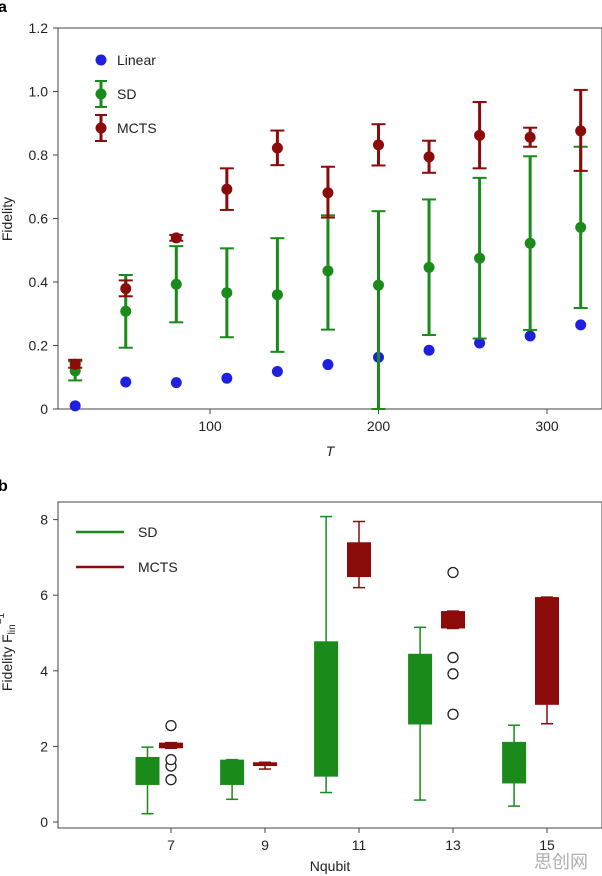 This screenshot has height=876, width=602. Describe the element at coordinates (136, 60) in the screenshot. I see `legend-linear-label: Linear` at that location.